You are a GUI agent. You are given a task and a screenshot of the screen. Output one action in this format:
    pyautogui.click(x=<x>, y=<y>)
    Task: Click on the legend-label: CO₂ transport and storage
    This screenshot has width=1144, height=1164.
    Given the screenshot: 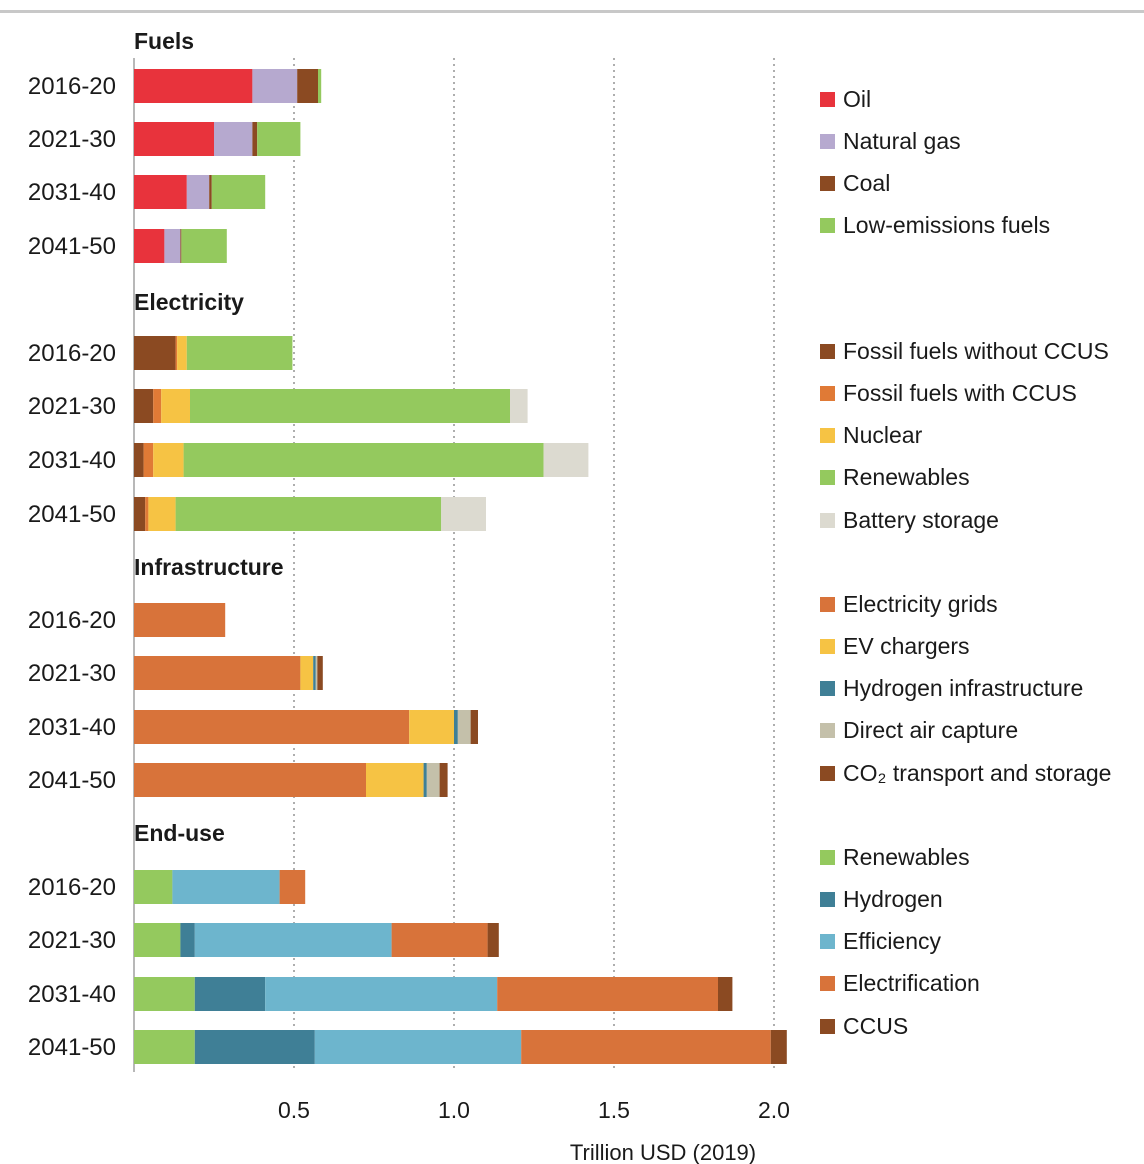 What is the action you would take?
    pyautogui.click(x=977, y=772)
    